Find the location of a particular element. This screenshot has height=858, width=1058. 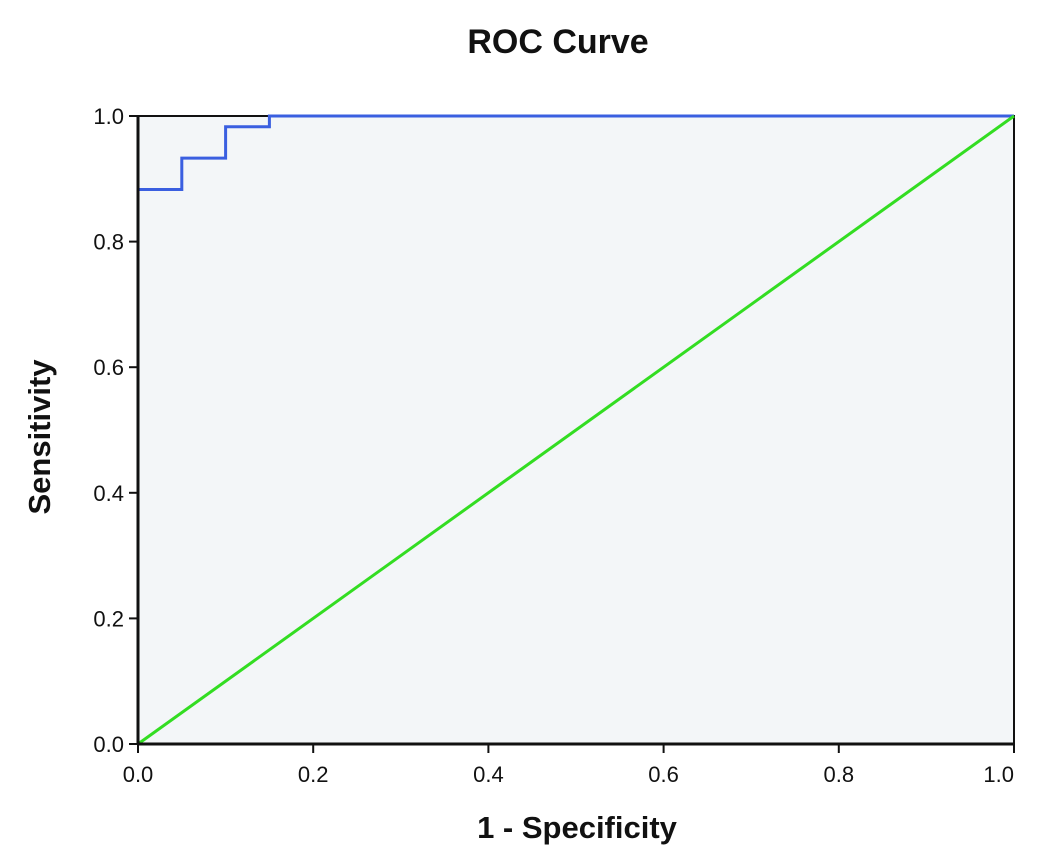

y-tick-label: 0.2 is located at coordinates (108, 618).